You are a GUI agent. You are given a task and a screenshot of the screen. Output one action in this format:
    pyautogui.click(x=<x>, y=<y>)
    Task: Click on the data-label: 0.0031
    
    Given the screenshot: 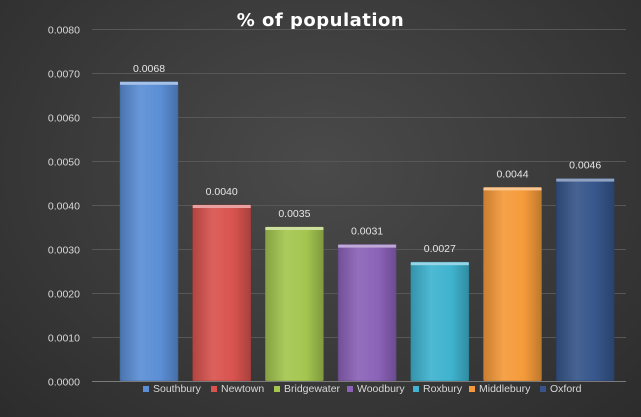 What is the action you would take?
    pyautogui.click(x=367, y=232)
    